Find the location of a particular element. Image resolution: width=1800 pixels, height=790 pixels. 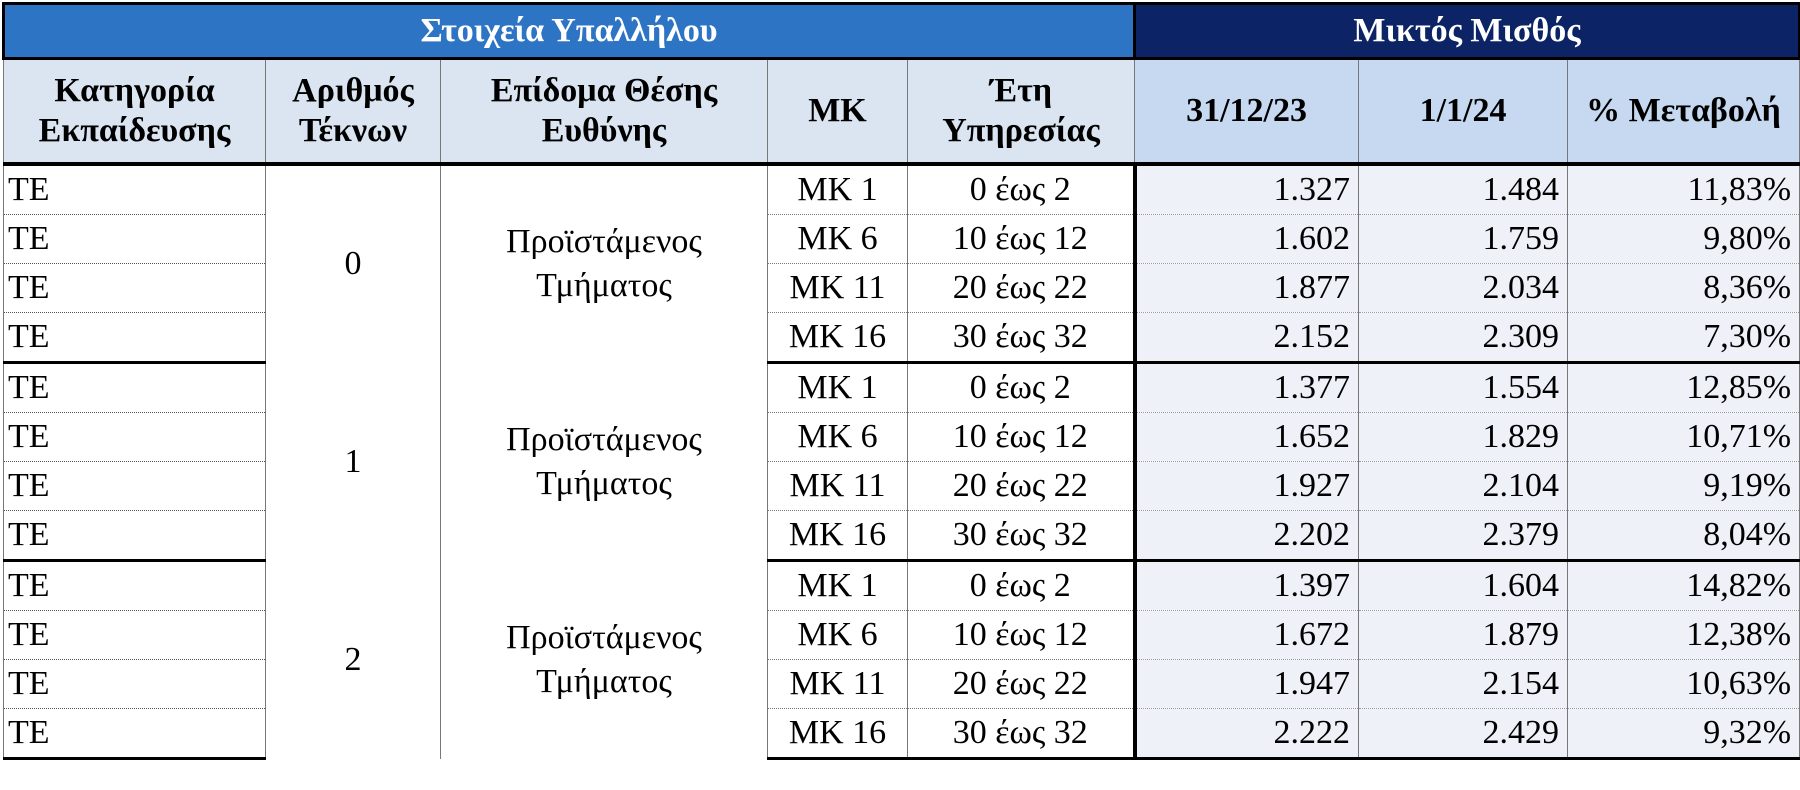

salary-cell: 1.377 is located at coordinates (1246, 387).